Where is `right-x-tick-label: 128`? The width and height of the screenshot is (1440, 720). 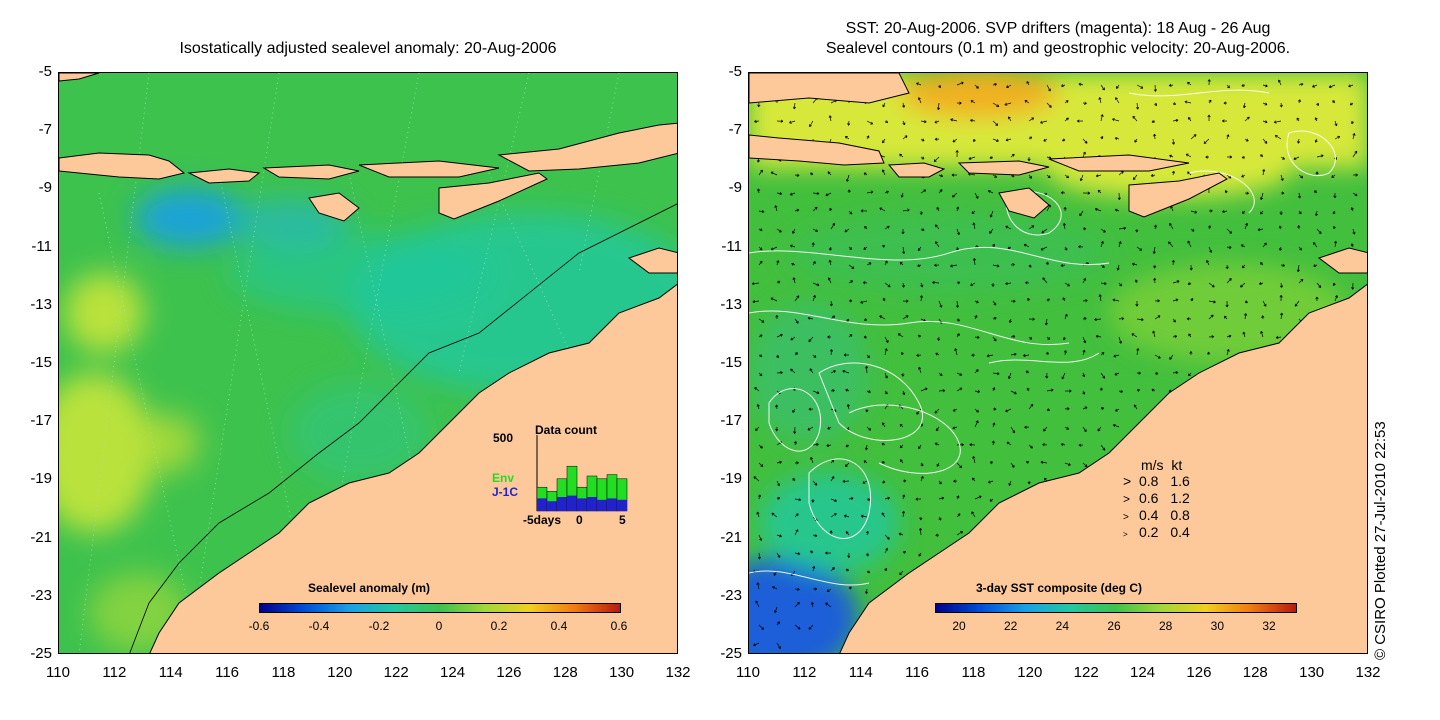
right-x-tick-label: 128 is located at coordinates (1255, 672).